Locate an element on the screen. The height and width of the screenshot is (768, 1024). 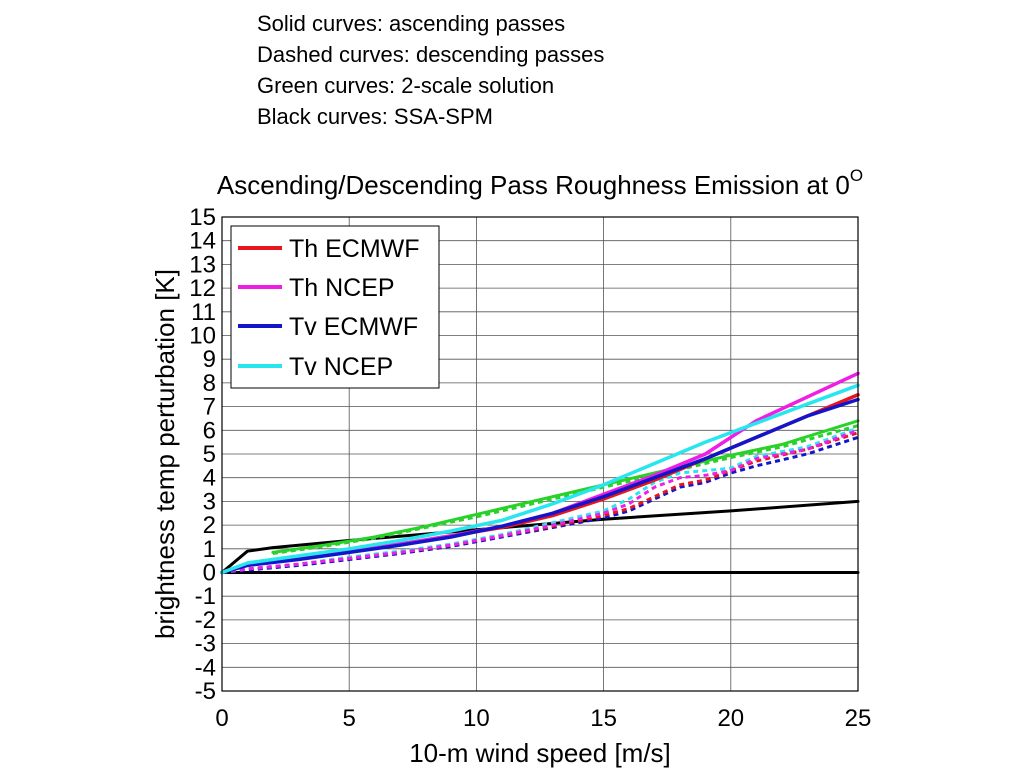
y-tick-label: -4 is located at coordinates (205, 667).